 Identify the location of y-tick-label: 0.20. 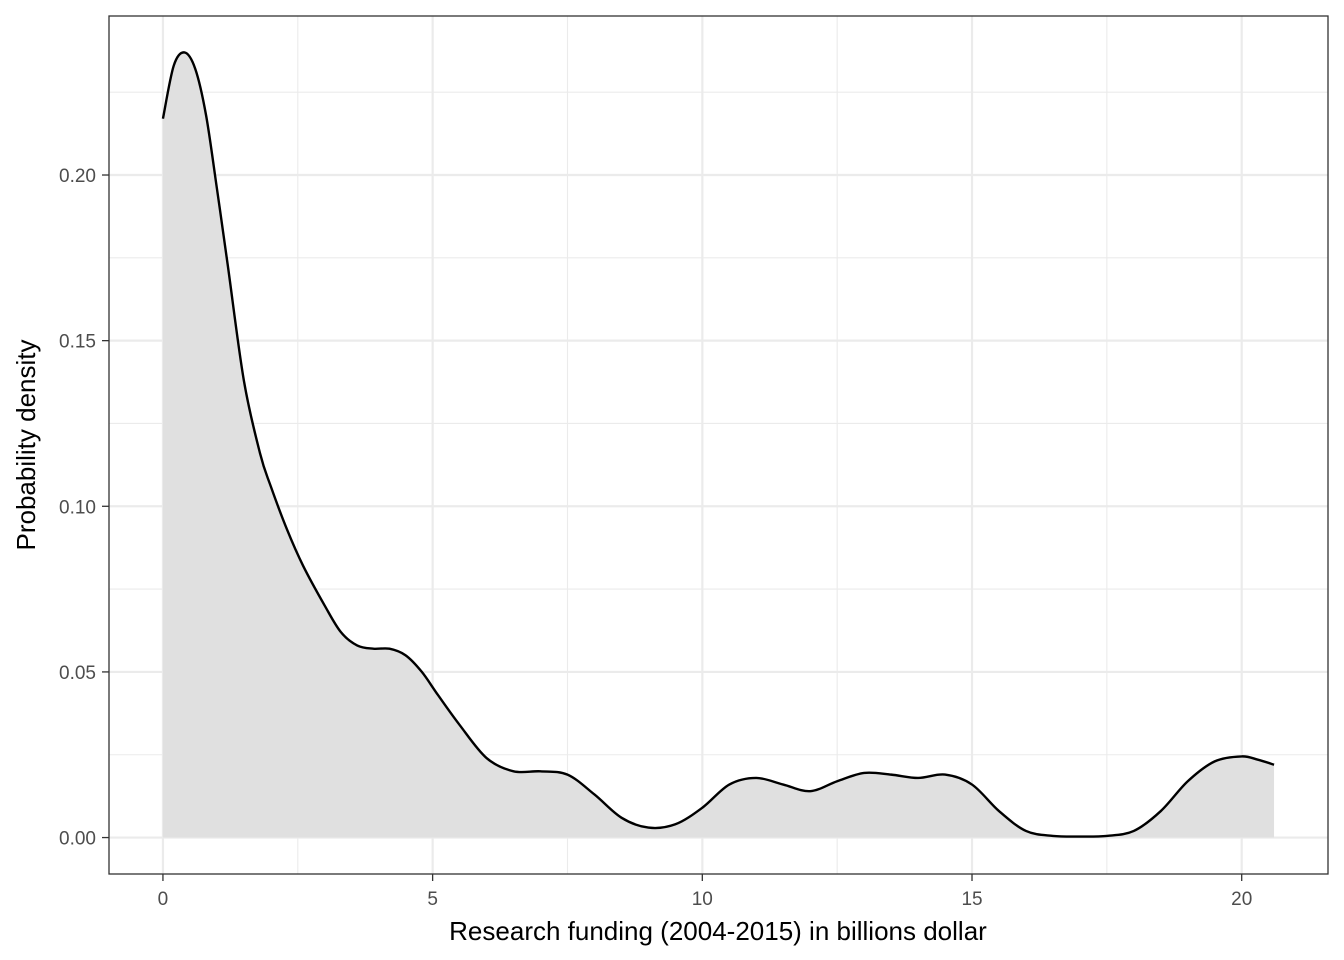
(77, 176).